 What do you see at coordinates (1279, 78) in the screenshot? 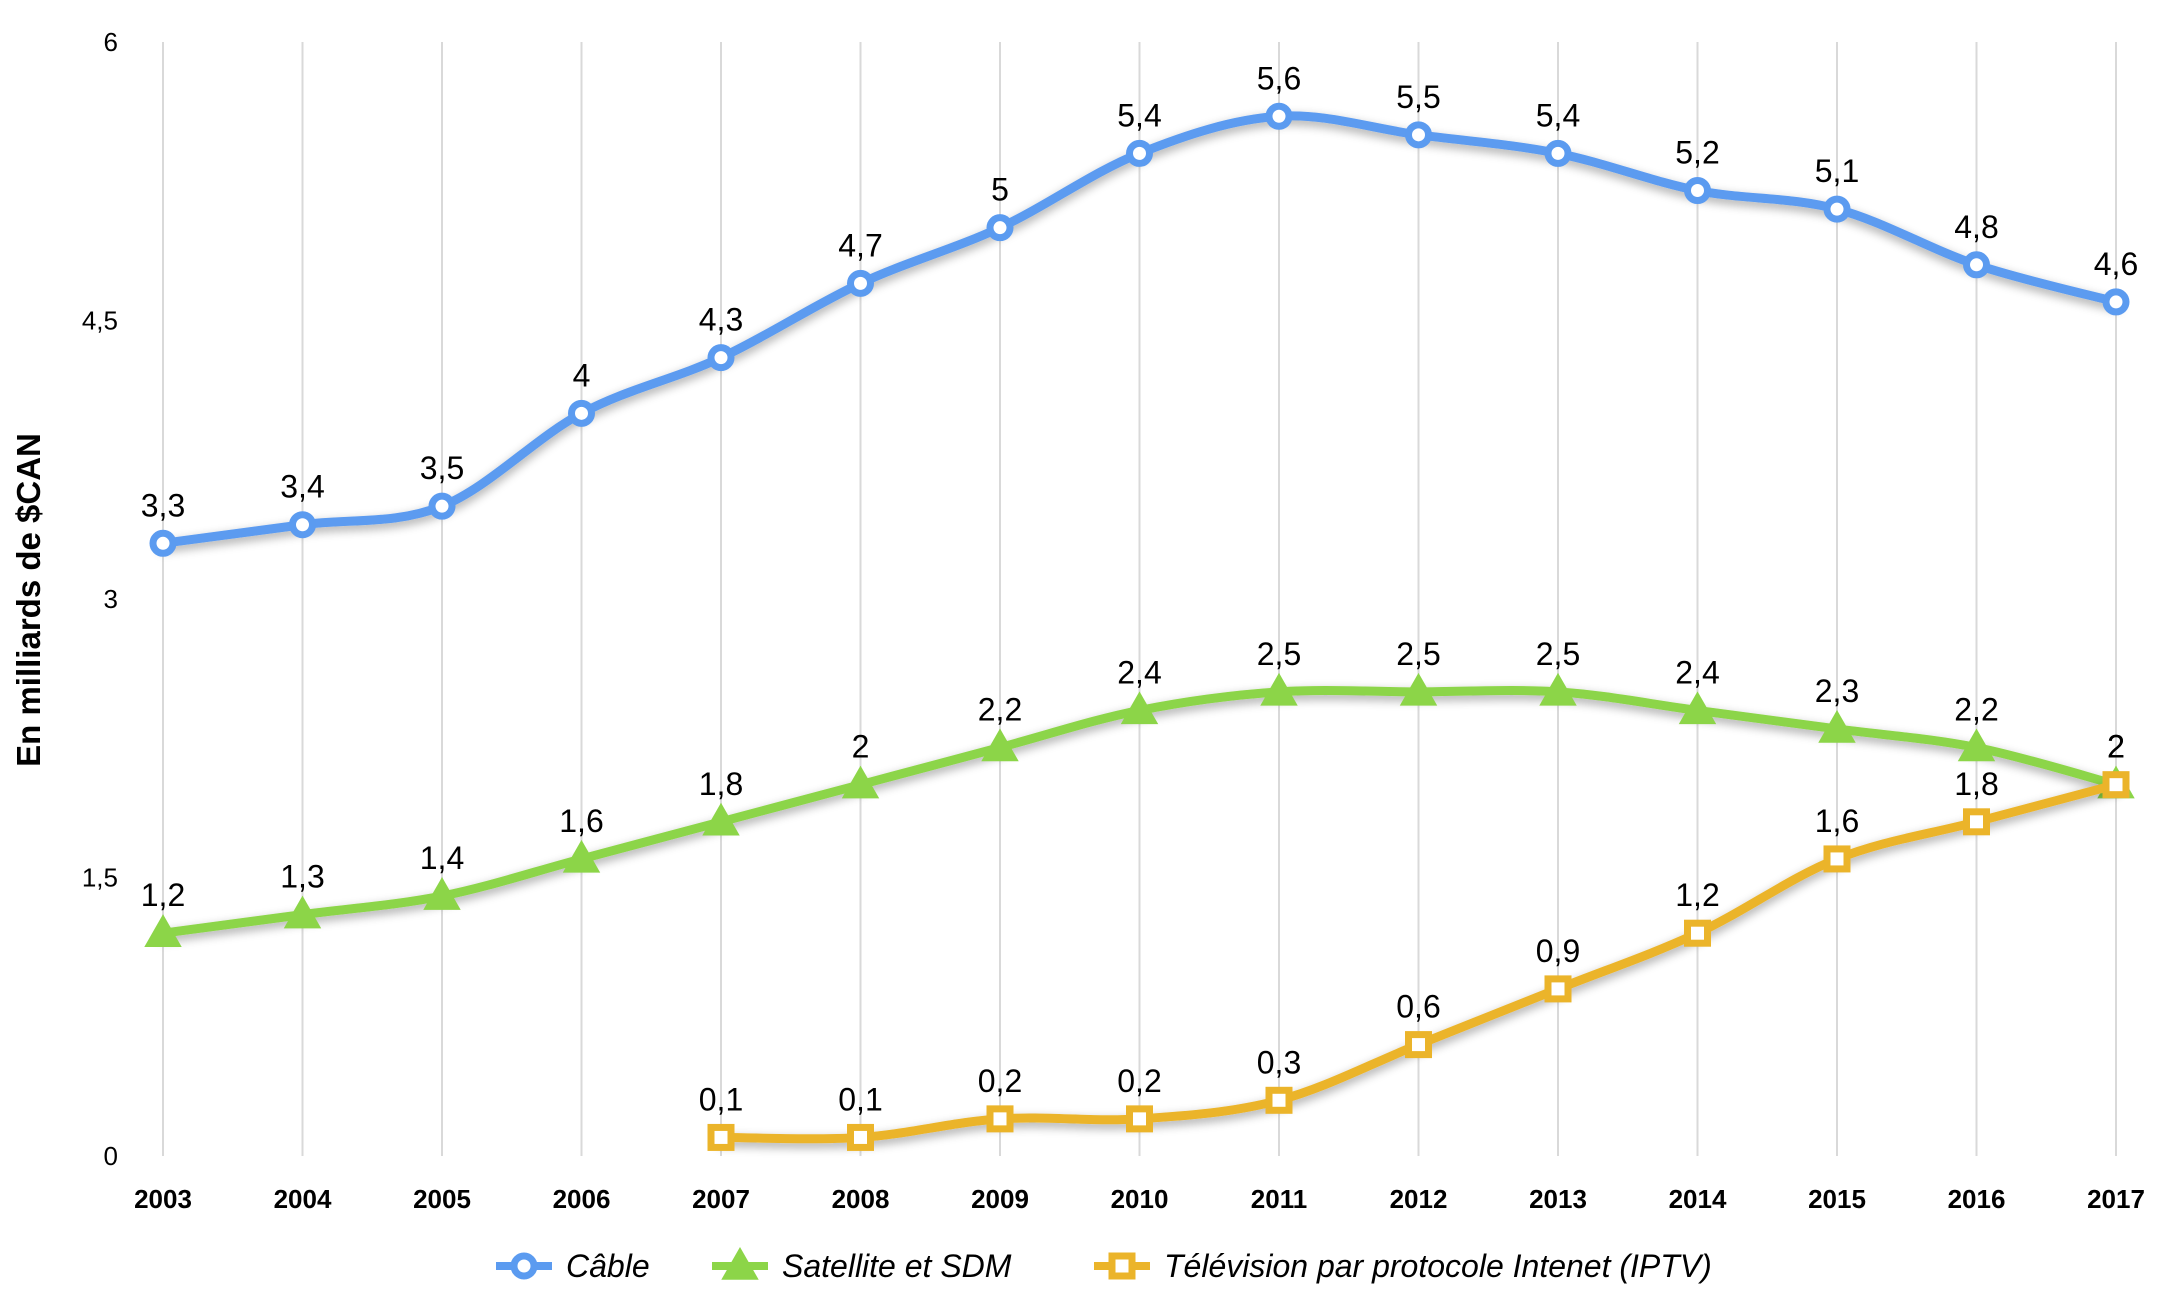
I see `data-label: 5,6` at bounding box center [1279, 78].